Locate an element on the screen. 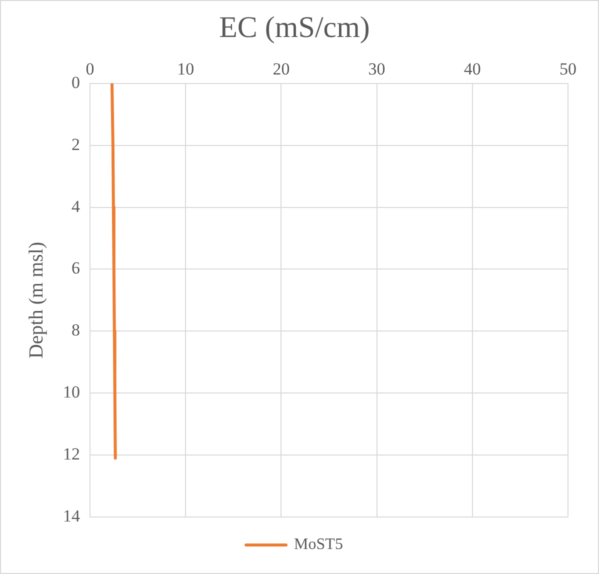 Image resolution: width=599 pixels, height=574 pixels. x-tick-label: 30 is located at coordinates (377, 69).